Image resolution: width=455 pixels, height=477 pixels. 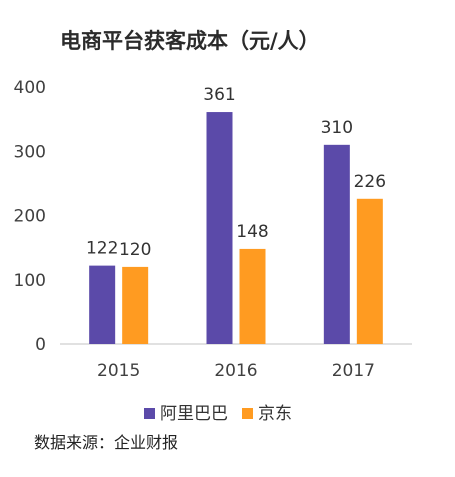 I want to click on legend-label: 阿里巴巴, so click(x=194, y=414).